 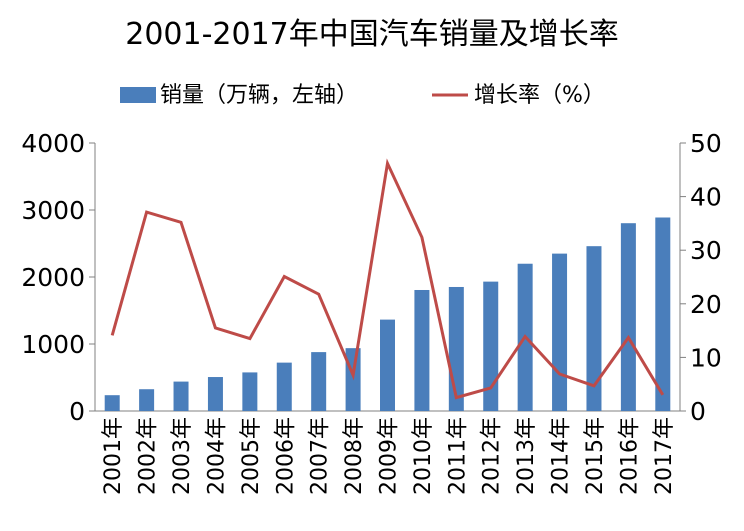 I want to click on legend-label-growth: 增长率（%）, so click(x=539, y=95).